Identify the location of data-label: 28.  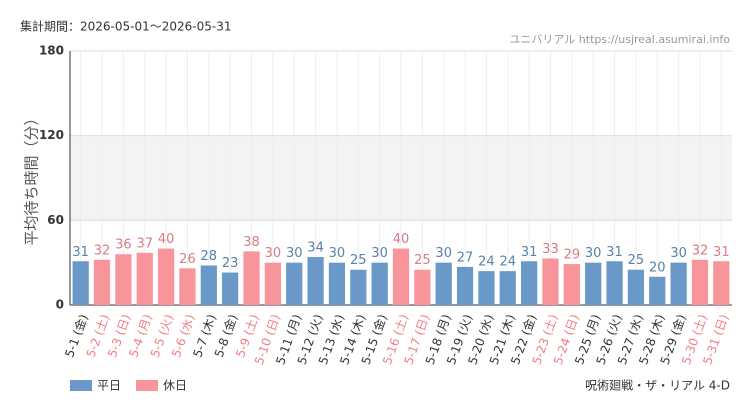
(209, 256).